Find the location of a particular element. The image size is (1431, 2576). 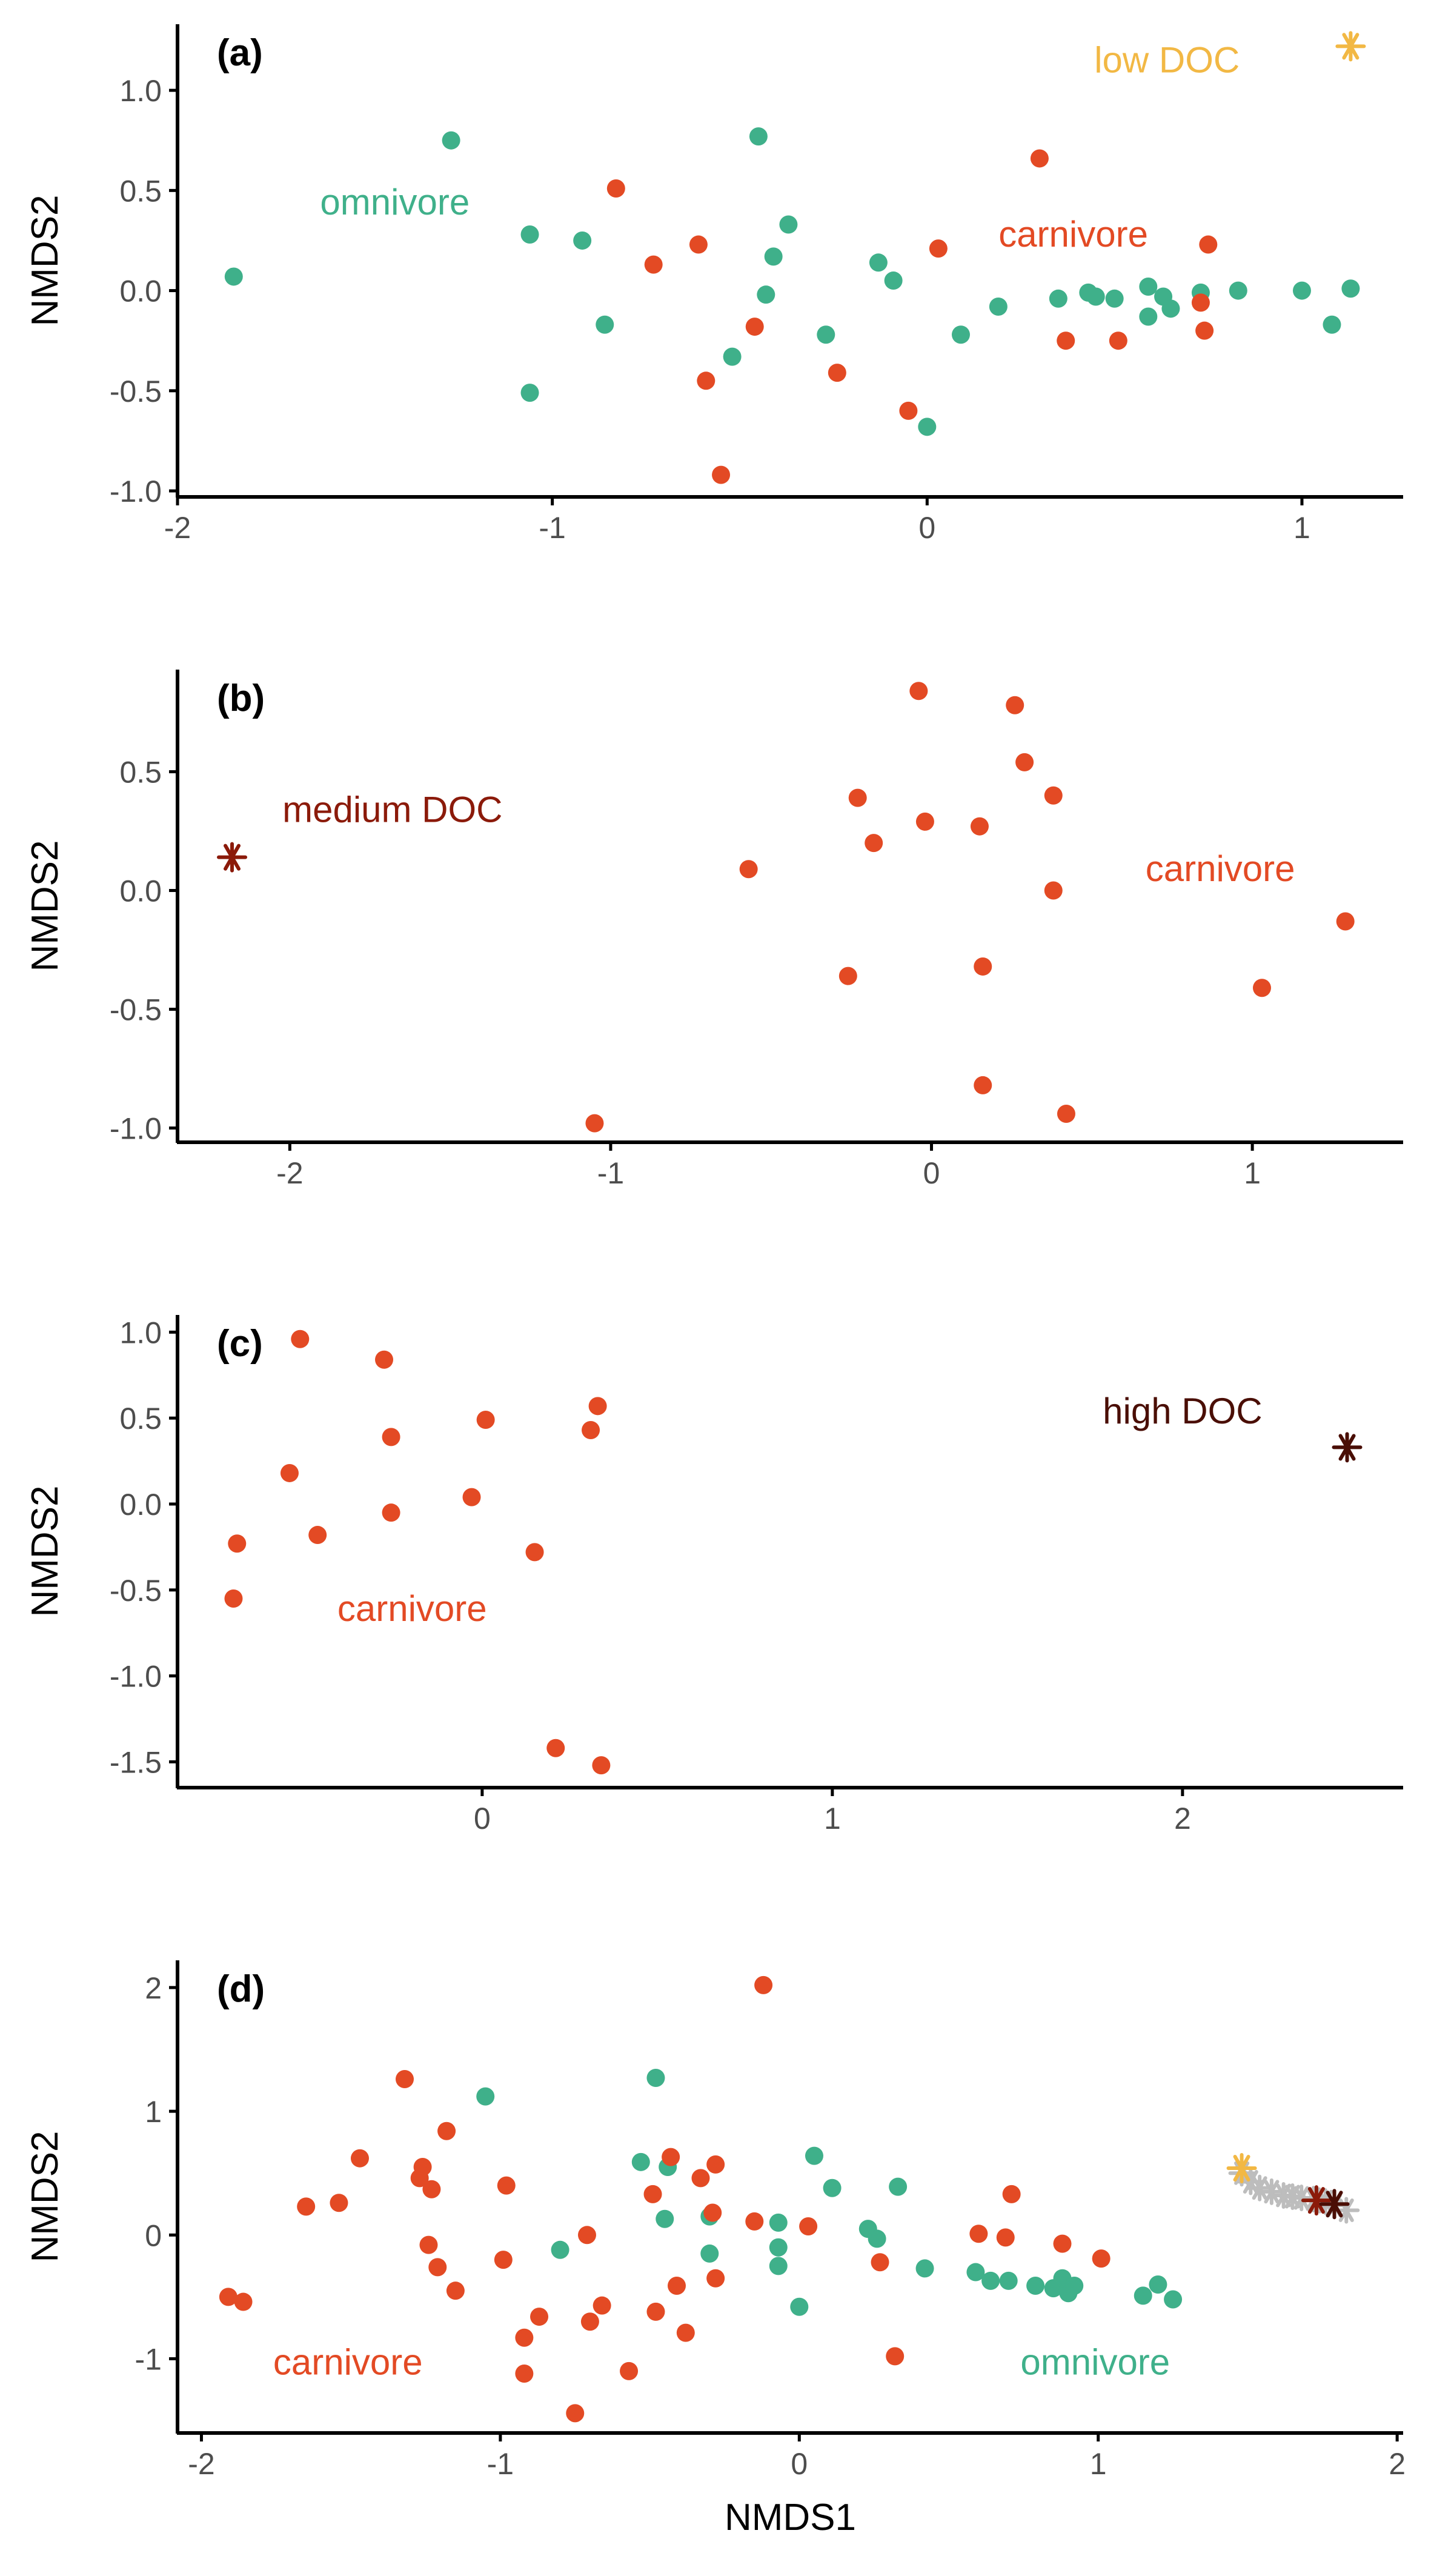

low_doc-asterisk is located at coordinates (1241, 2168).